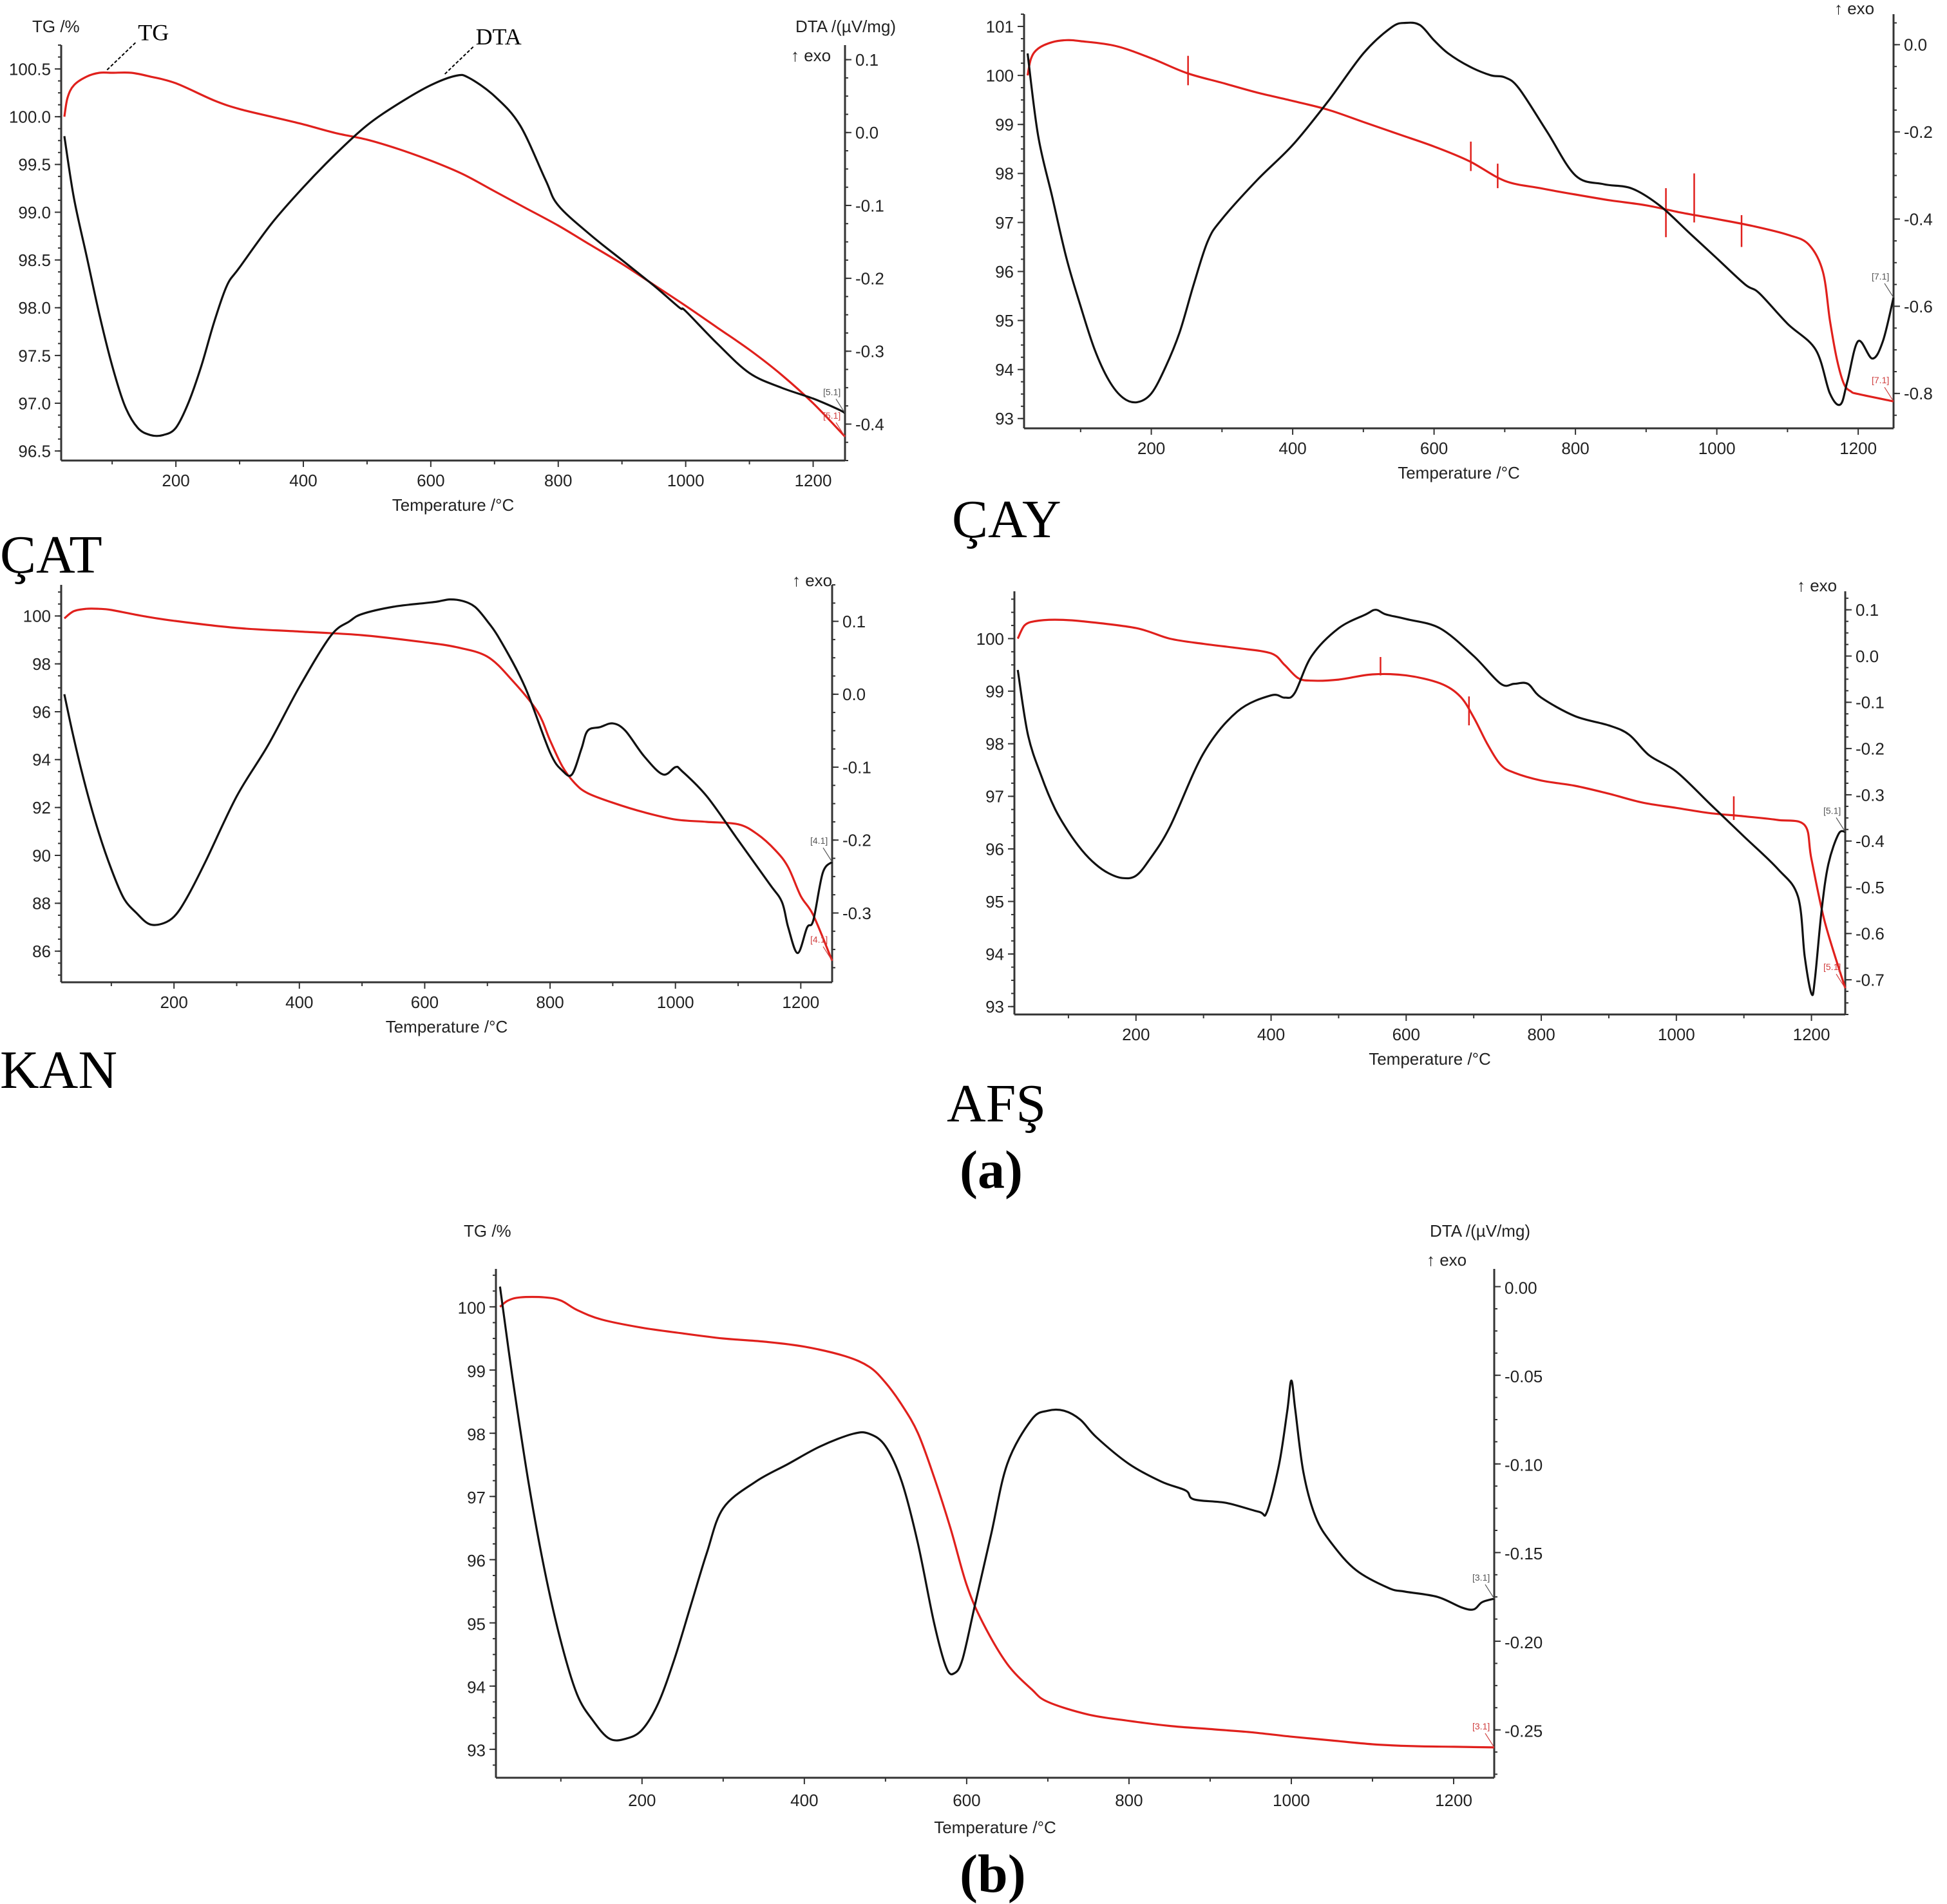 Image resolution: width=1947 pixels, height=1904 pixels. What do you see at coordinates (867, 60) in the screenshot?
I see `y-right-tick-label: 0.1` at bounding box center [867, 60].